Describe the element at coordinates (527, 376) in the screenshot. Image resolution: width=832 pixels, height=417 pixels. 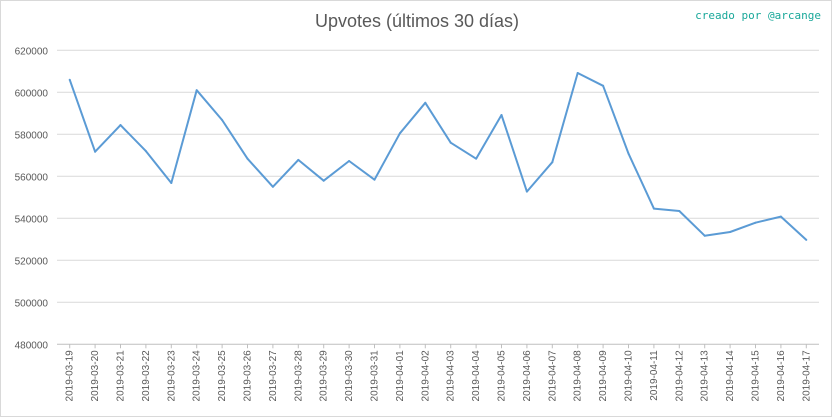
I see `x-tick-label: 2019-04-06` at that location.